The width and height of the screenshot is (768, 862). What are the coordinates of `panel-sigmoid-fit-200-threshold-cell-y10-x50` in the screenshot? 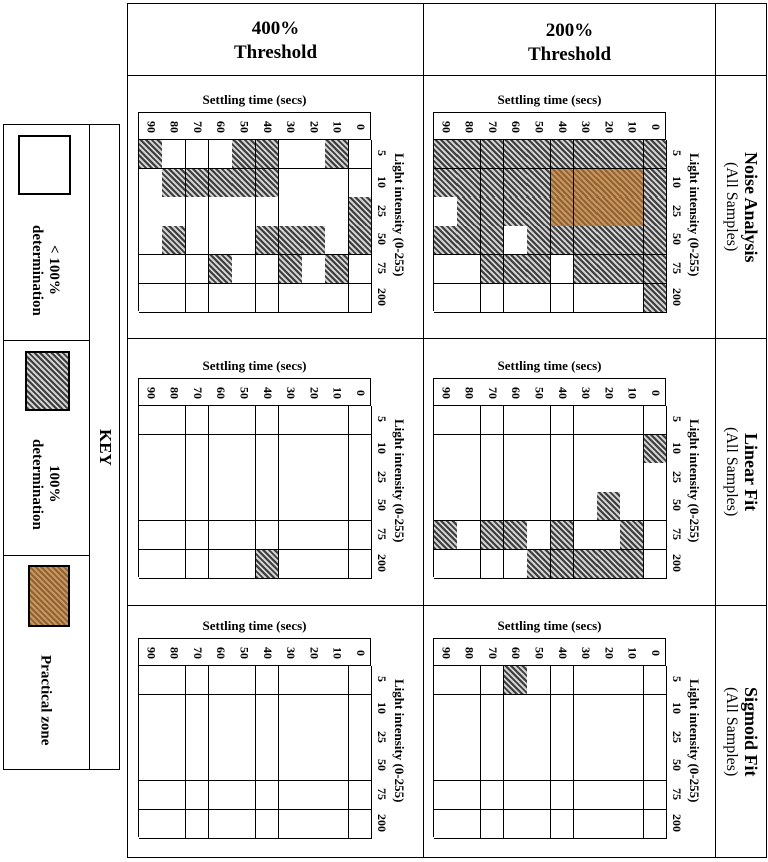 It's located at (539, 709).